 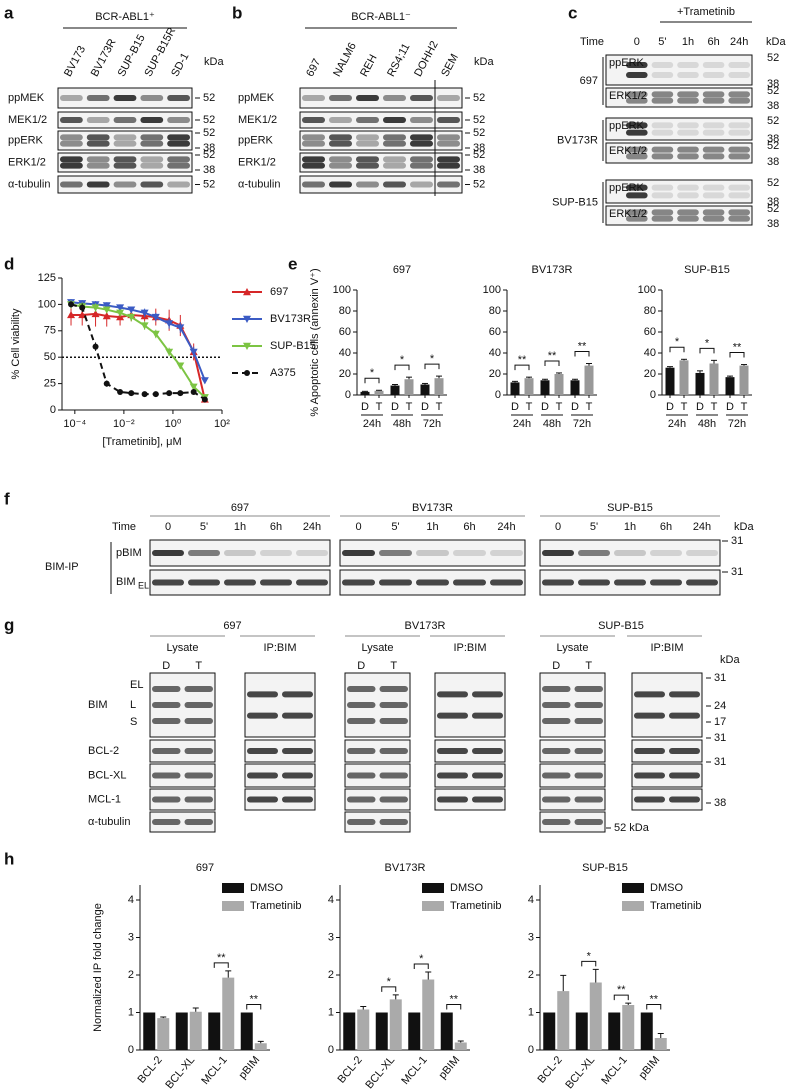 I want to click on row-label-subscript: EL, so click(x=143, y=585).